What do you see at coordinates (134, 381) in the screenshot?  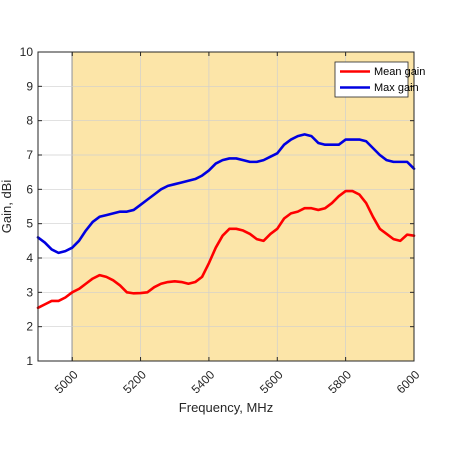 I see `x-tick-label: 5200` at bounding box center [134, 381].